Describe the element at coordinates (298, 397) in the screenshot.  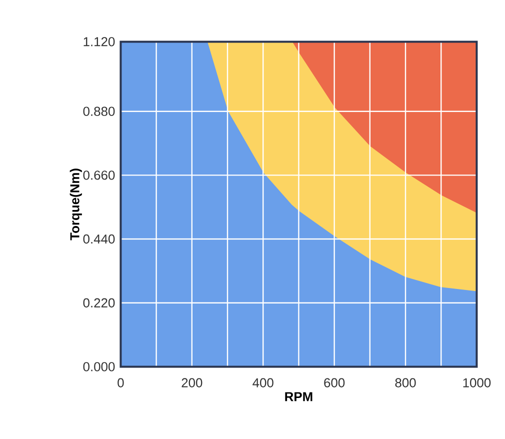
I see `x-axis-title: RPM` at that location.